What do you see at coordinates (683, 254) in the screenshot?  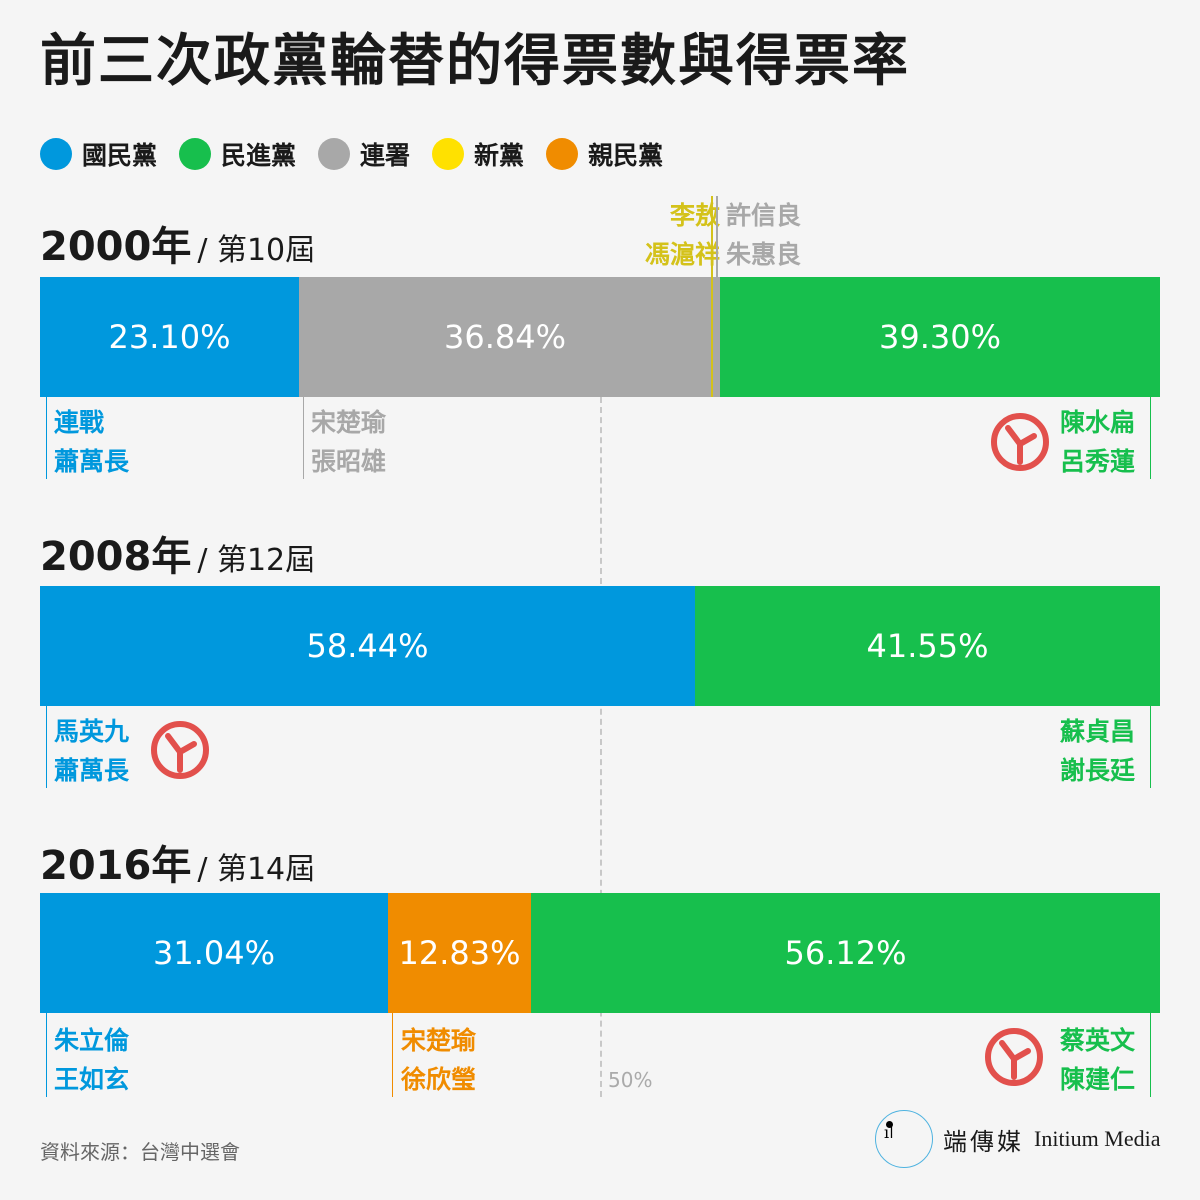 I see `candidate-name: 馮滬祥` at bounding box center [683, 254].